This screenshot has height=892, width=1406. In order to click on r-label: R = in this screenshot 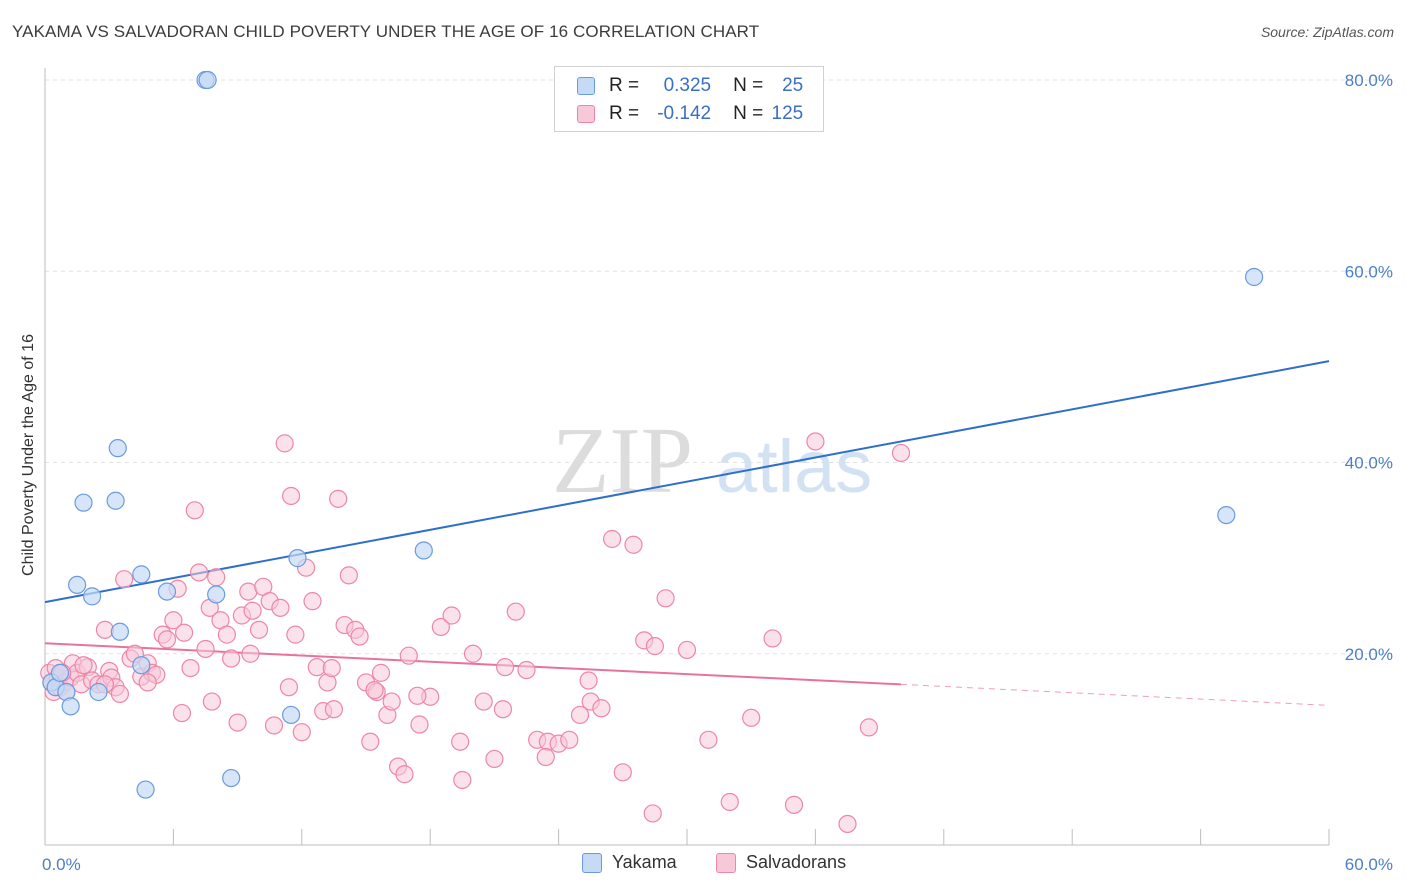, I will do `click(624, 113)`.